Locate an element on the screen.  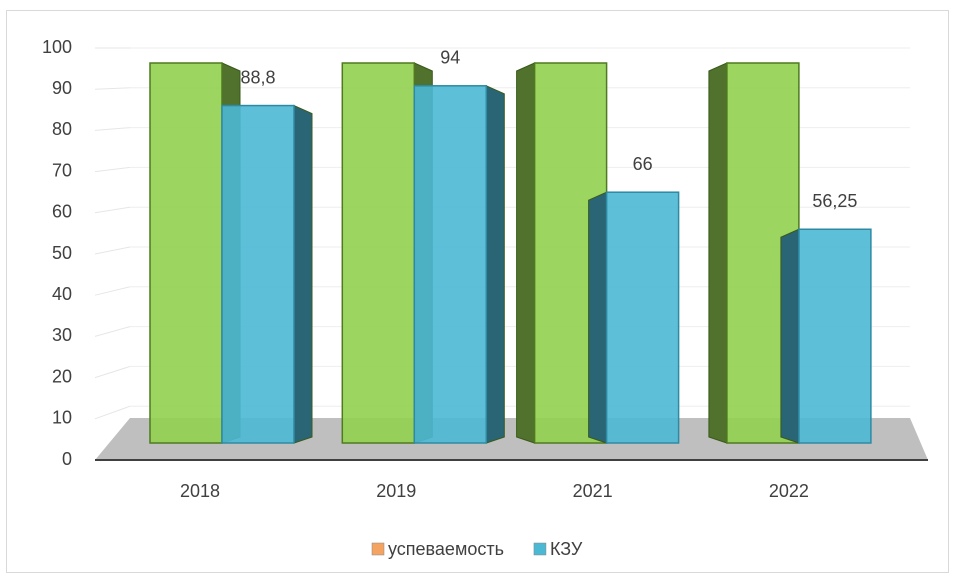
data-label: 56,25 is located at coordinates (834, 201).